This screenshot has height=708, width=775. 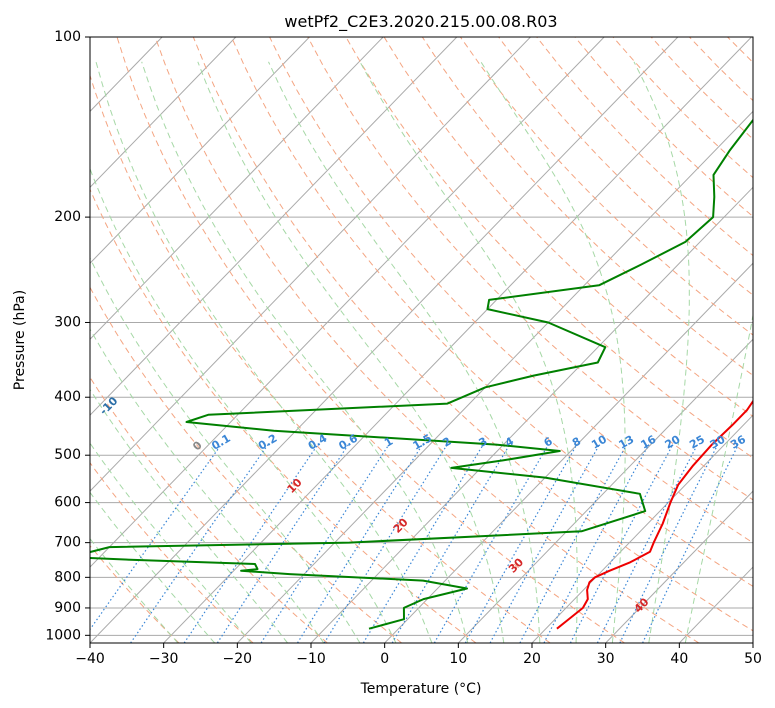 I want to click on x-tick-label: −30, so click(x=164, y=659).